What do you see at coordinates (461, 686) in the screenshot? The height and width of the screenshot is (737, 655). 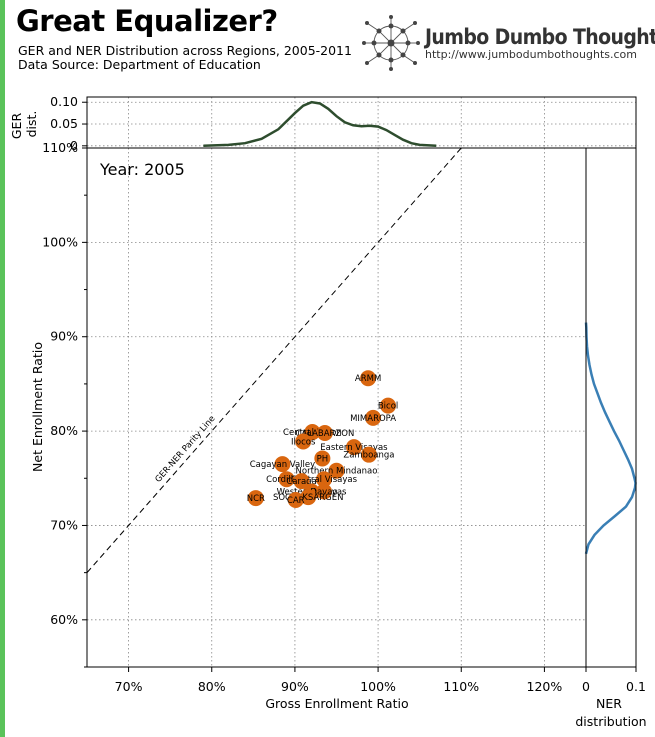 I see `x-tick-label: 110%` at bounding box center [461, 686].